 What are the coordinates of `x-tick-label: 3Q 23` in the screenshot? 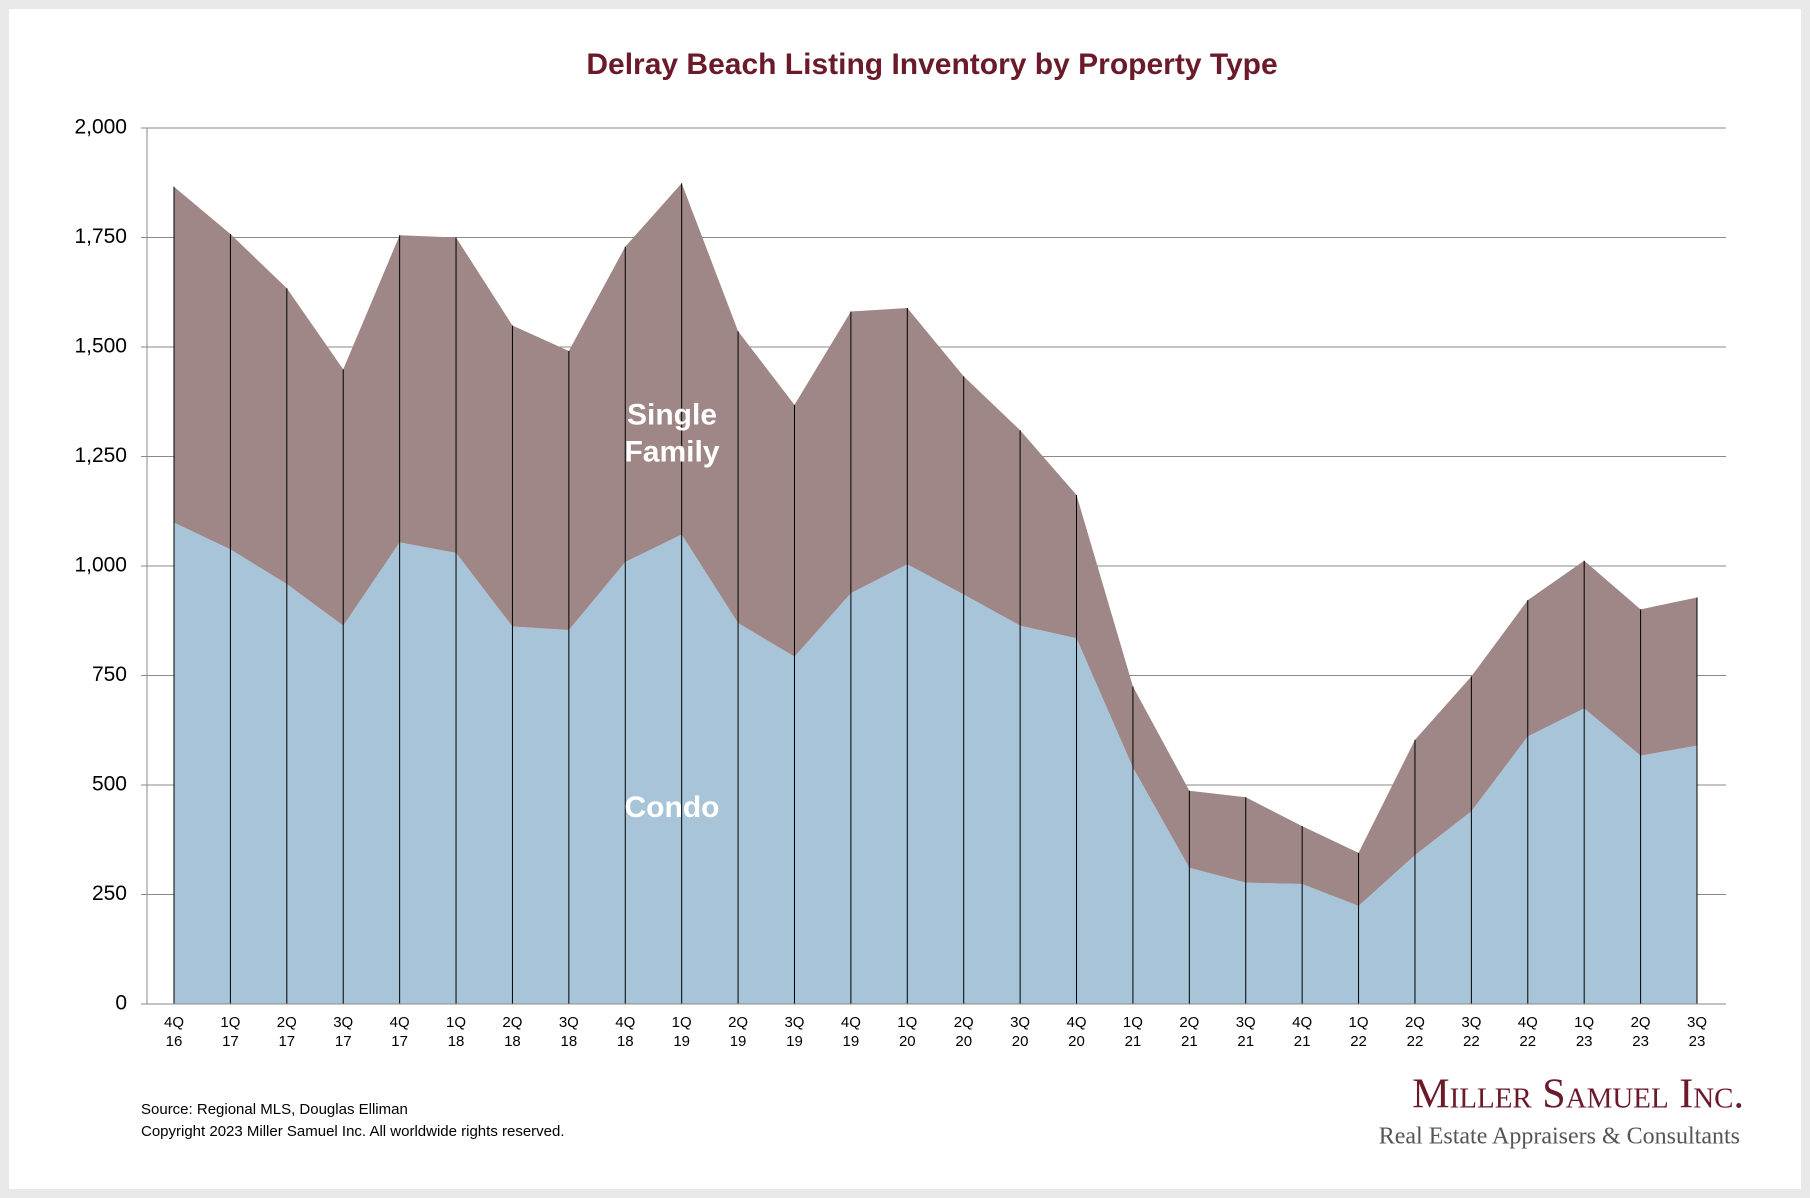 It's located at (1697, 1032).